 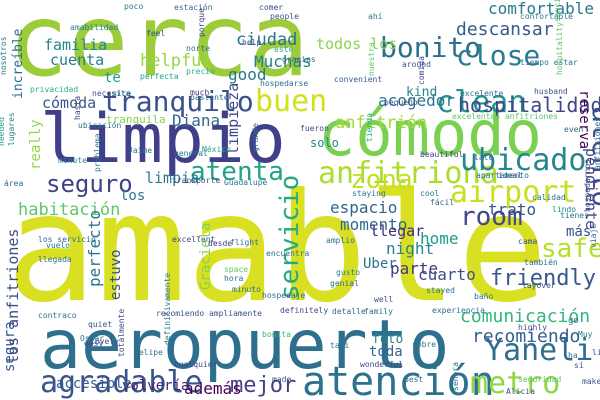 I want to click on cloud-word: hospedarse, so click(x=284, y=83).